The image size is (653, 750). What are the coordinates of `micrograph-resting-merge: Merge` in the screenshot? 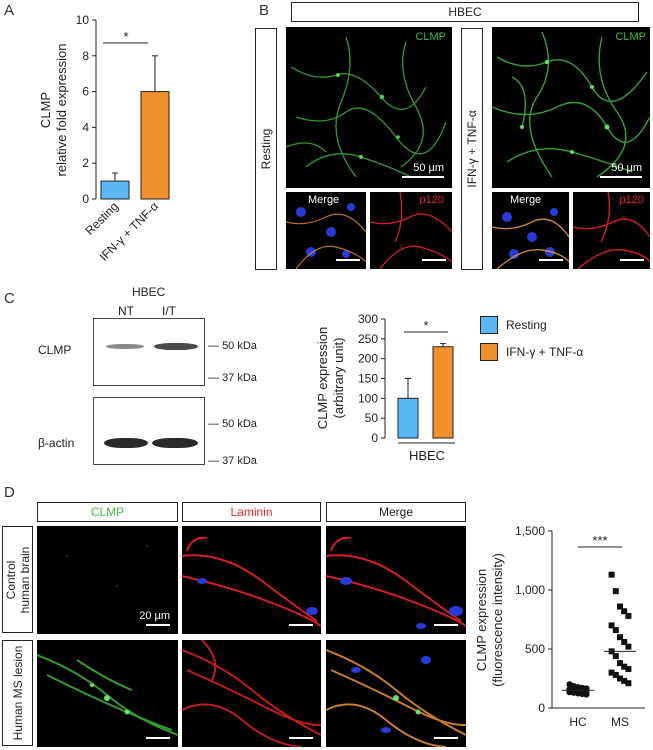 It's located at (326, 230).